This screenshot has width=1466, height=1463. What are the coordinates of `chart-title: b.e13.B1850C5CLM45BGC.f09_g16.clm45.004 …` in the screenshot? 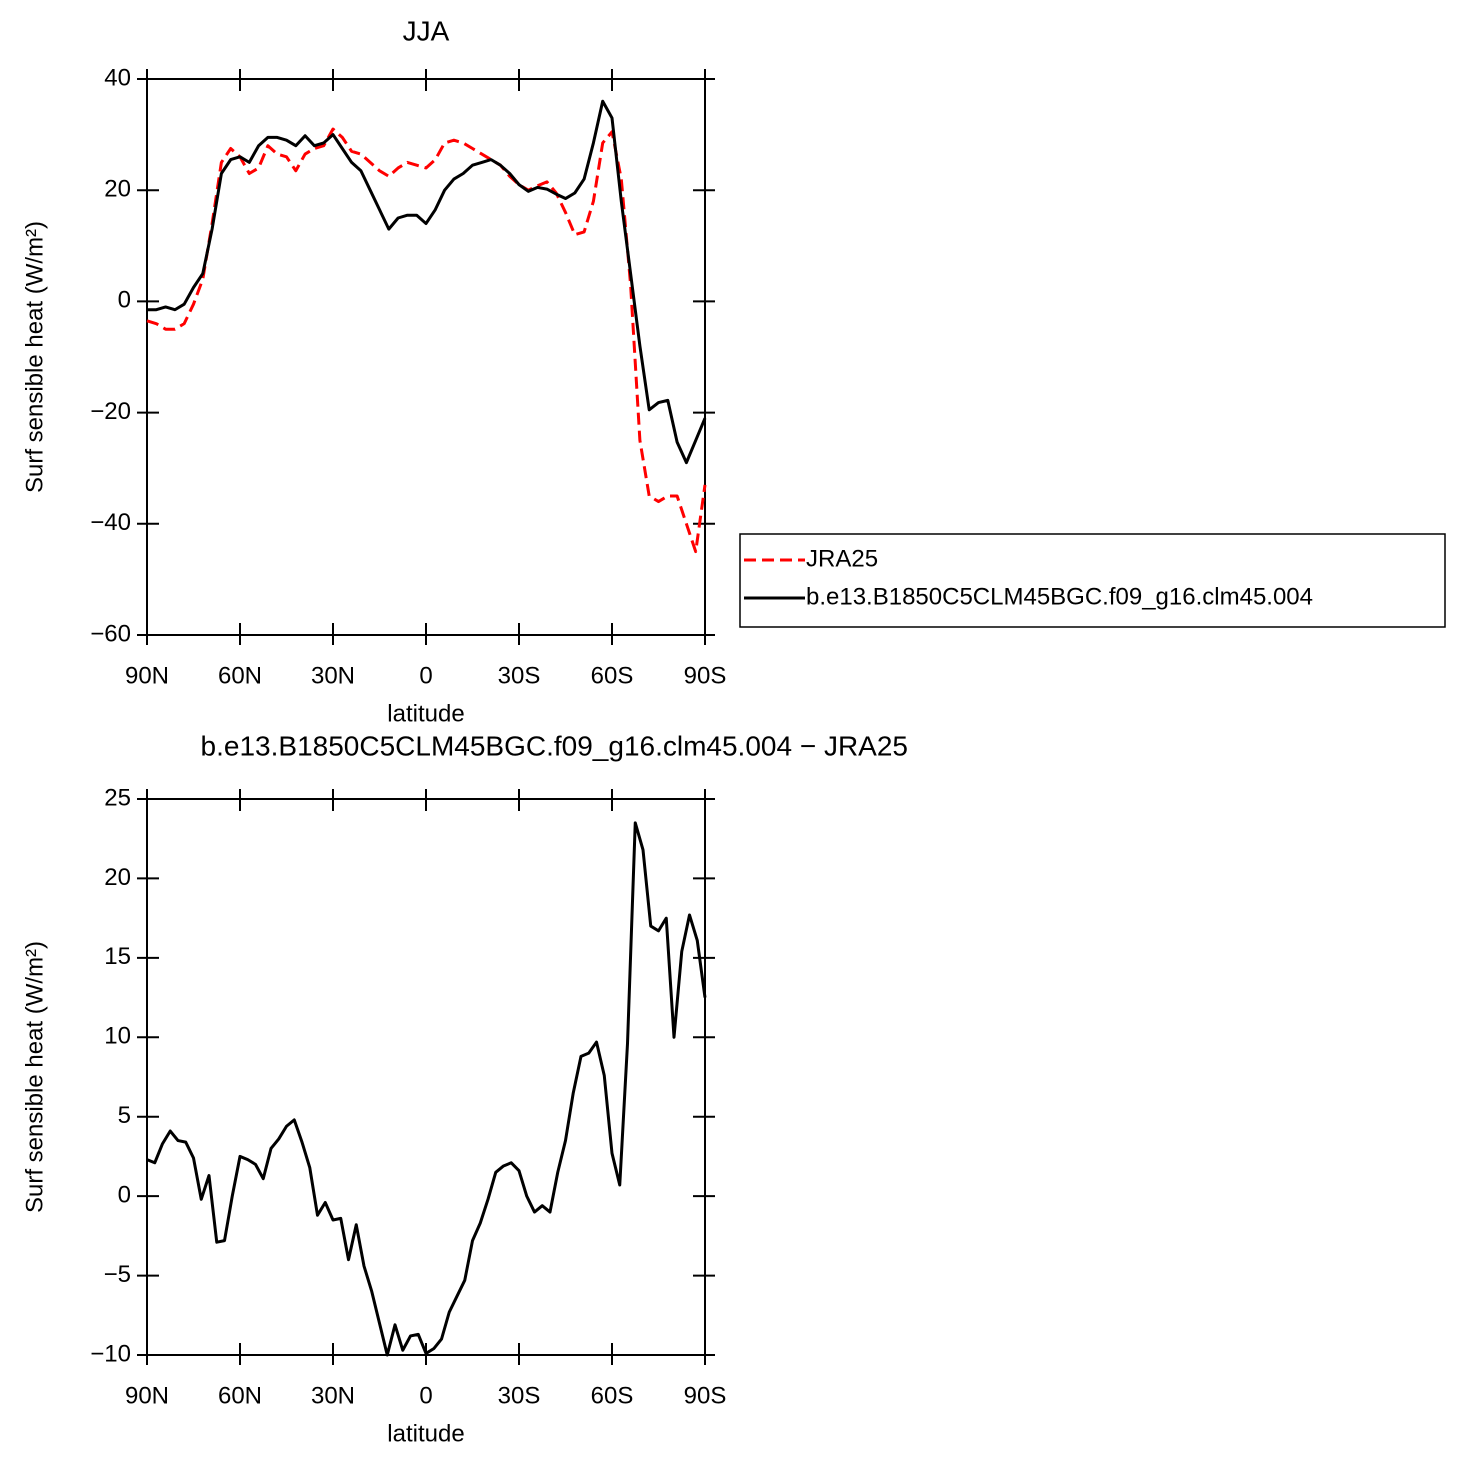 It's located at (554, 745).